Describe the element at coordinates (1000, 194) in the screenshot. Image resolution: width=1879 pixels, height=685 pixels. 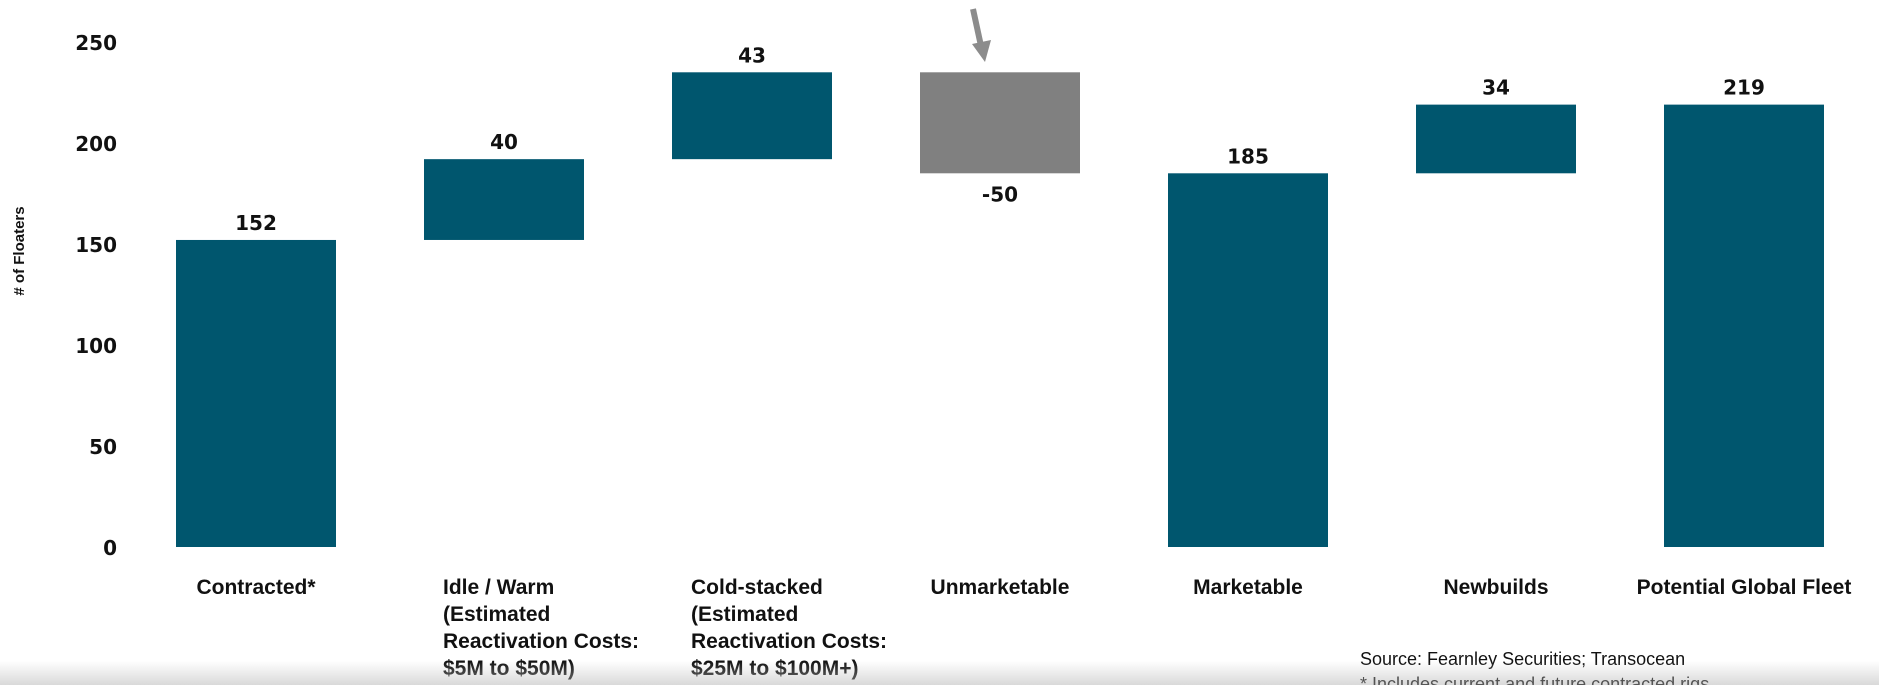
I see `data-label: -50` at that location.